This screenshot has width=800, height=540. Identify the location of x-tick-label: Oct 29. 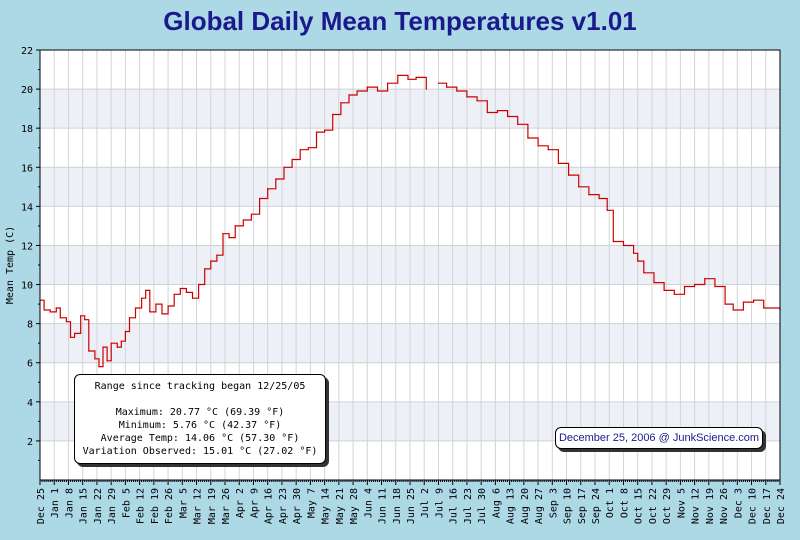
(667, 506).